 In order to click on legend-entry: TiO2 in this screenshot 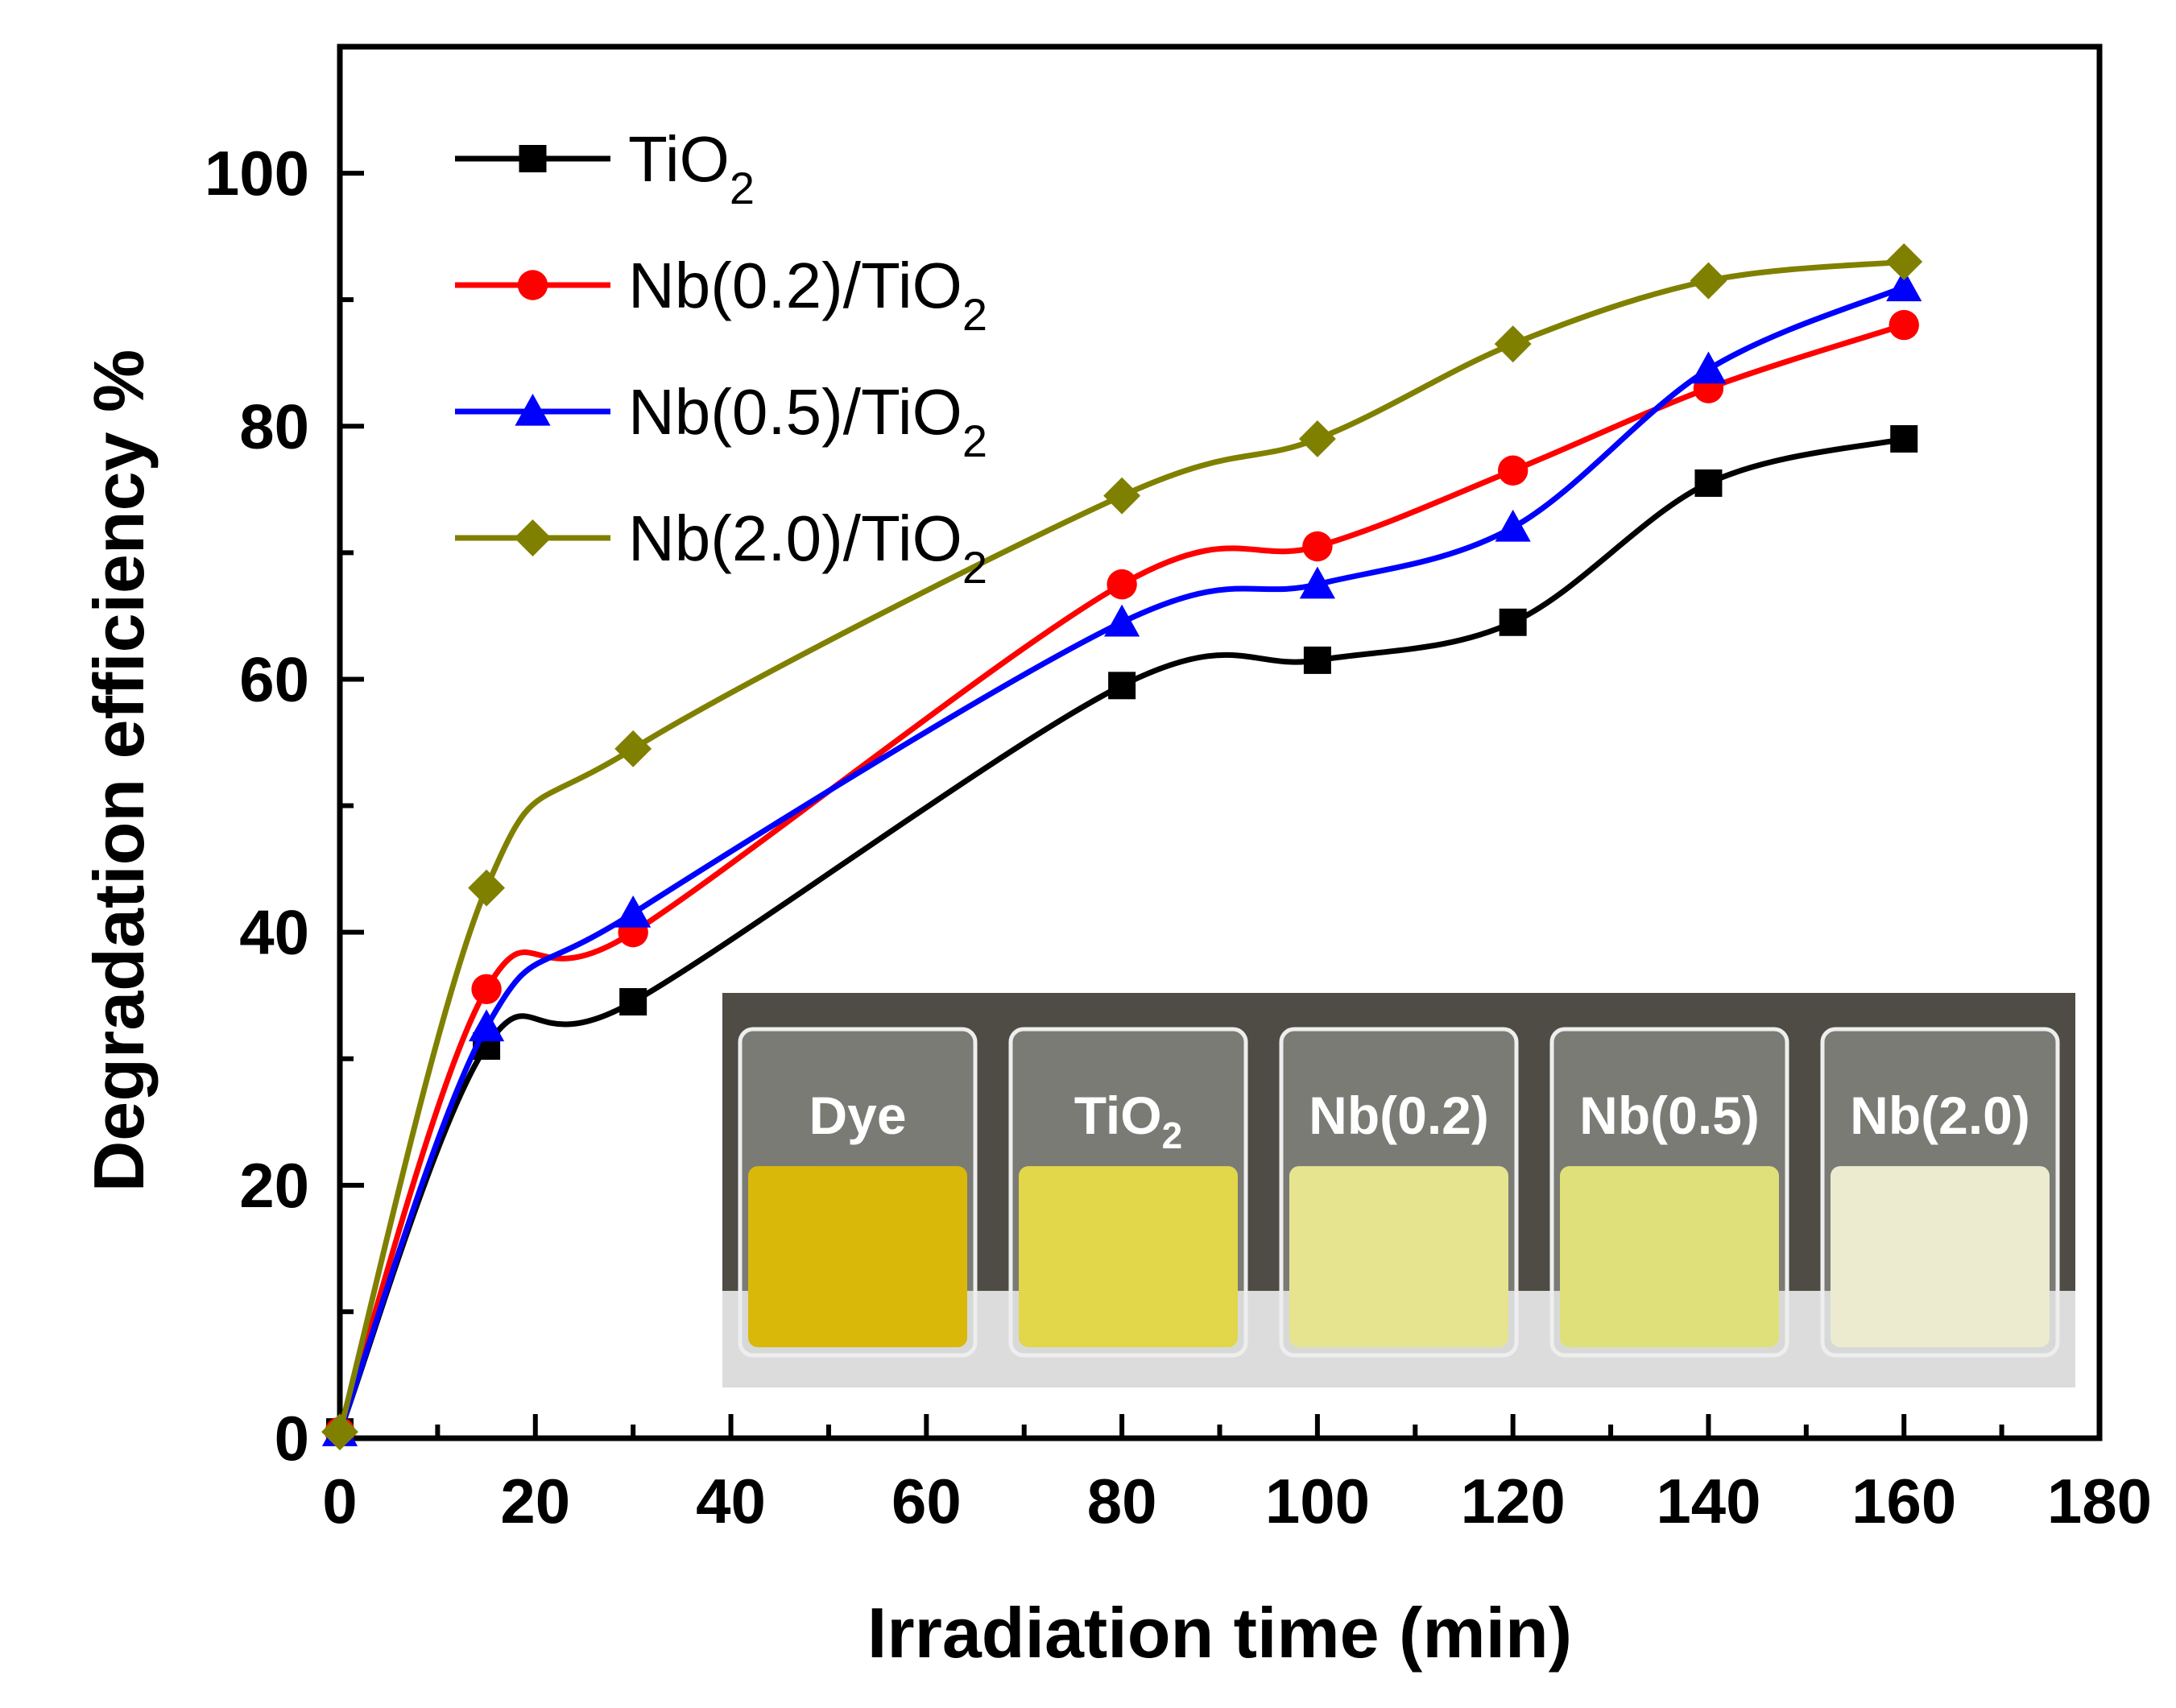, I will do `click(605, 168)`.